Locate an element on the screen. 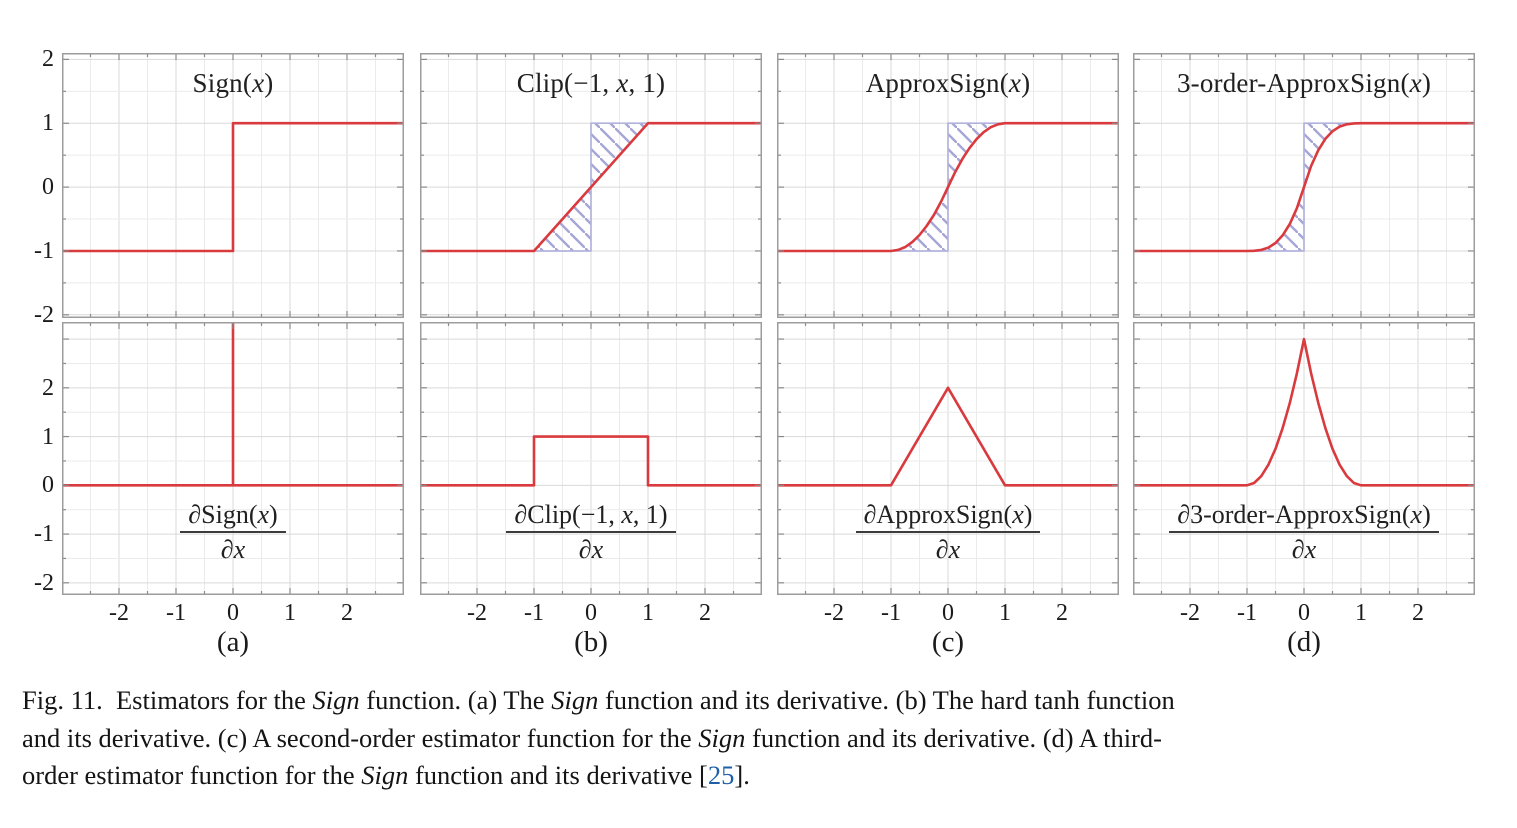  plot-approxsign-derivative: ∂ApproxSign(x) ∂x is located at coordinates (948, 458).